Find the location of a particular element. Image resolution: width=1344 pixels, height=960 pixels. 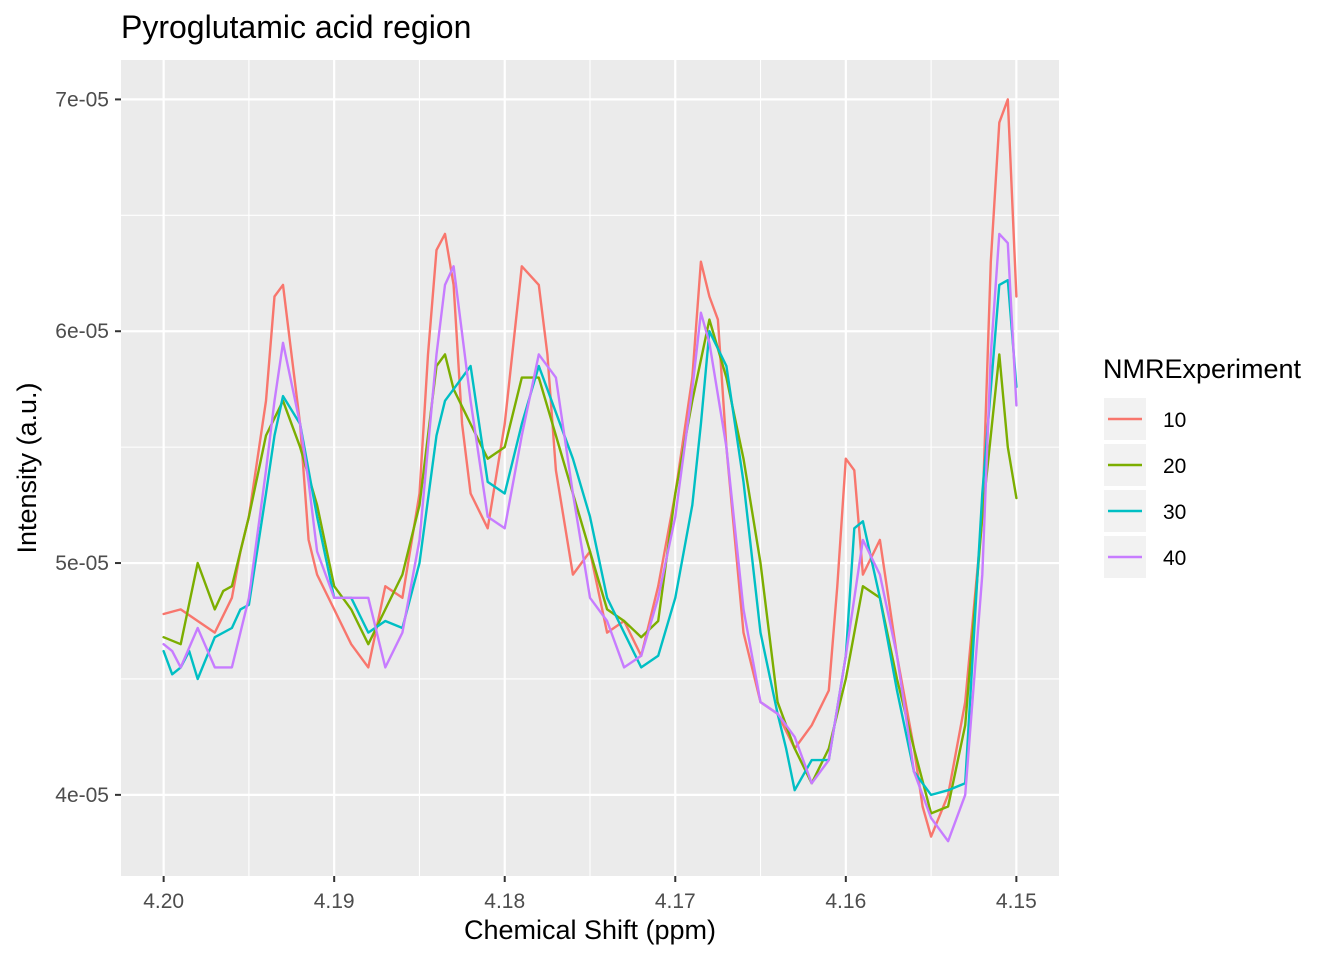

legend: NMRExperiment 10 20 30 40 is located at coordinates (1202, 466).